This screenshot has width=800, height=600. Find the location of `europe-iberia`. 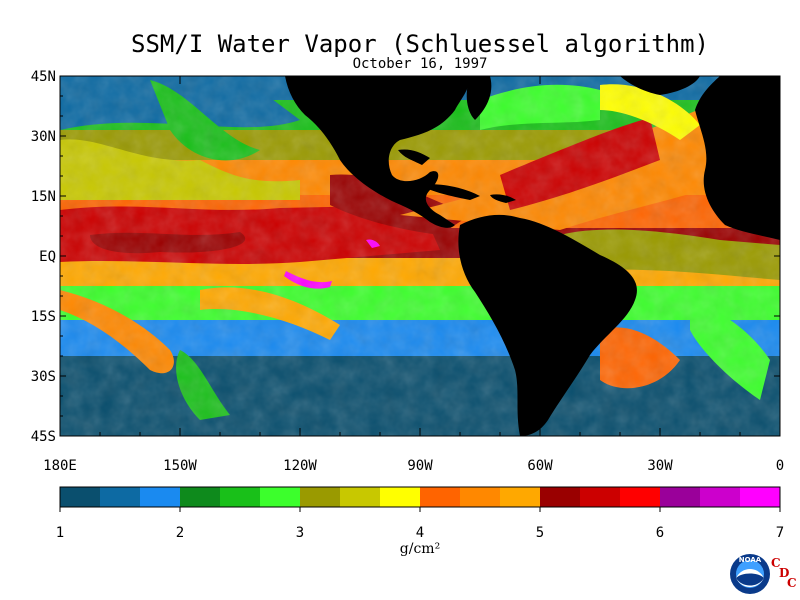

europe-iberia is located at coordinates (660, 85).